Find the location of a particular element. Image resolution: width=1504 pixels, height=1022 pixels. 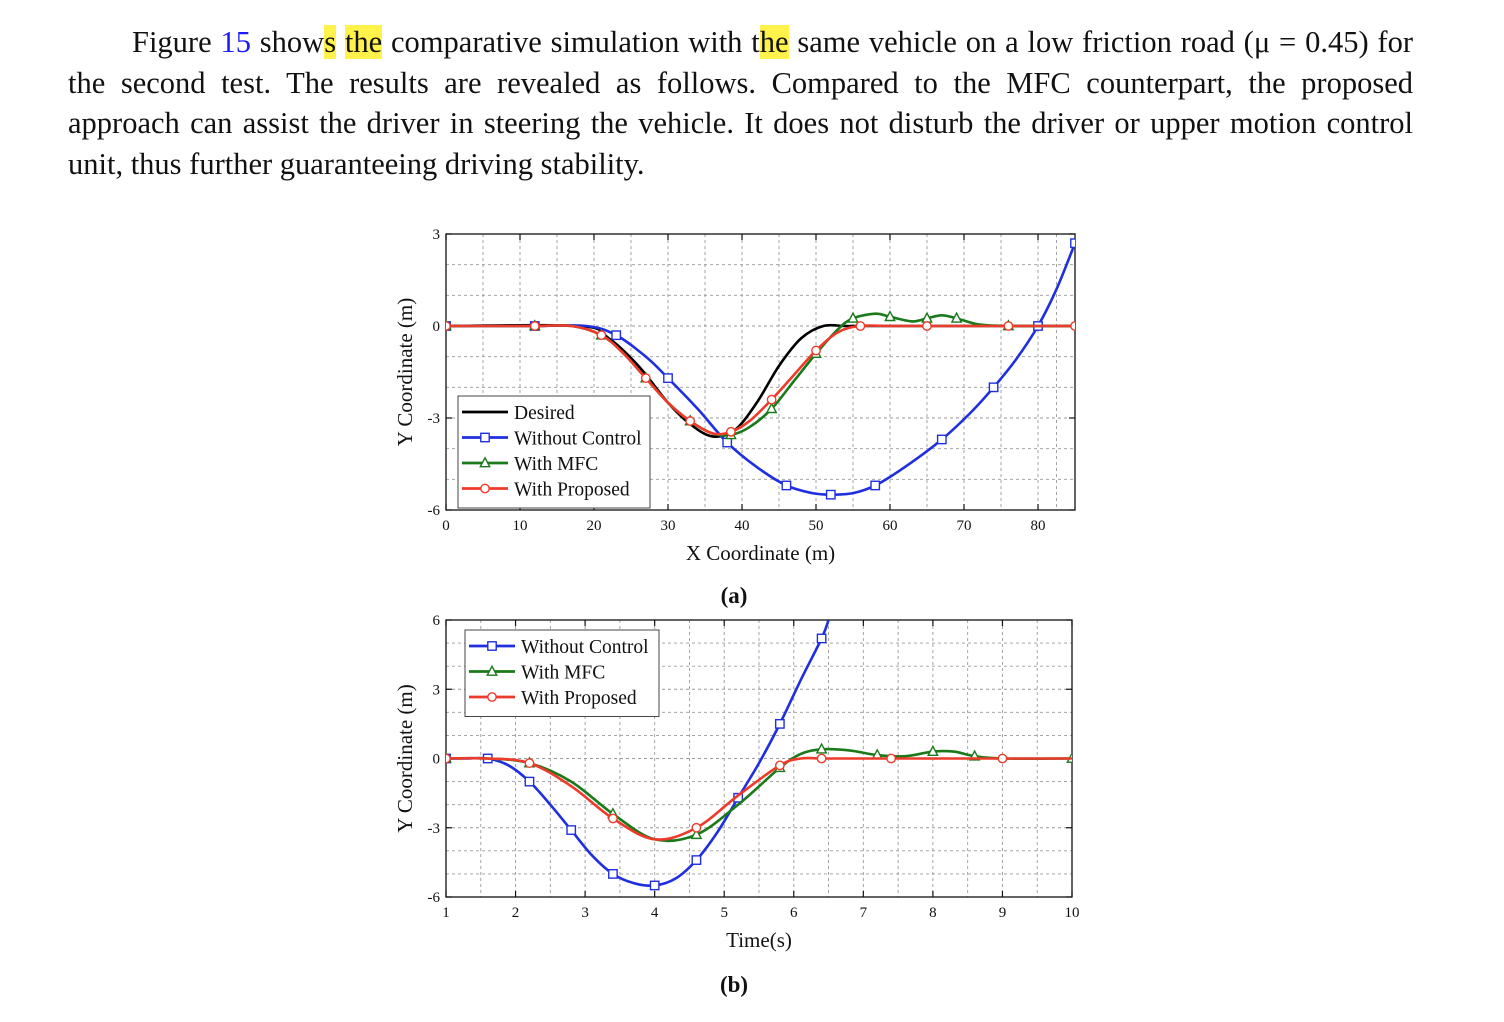

x-tick-label-2: 20 is located at coordinates (594, 526).